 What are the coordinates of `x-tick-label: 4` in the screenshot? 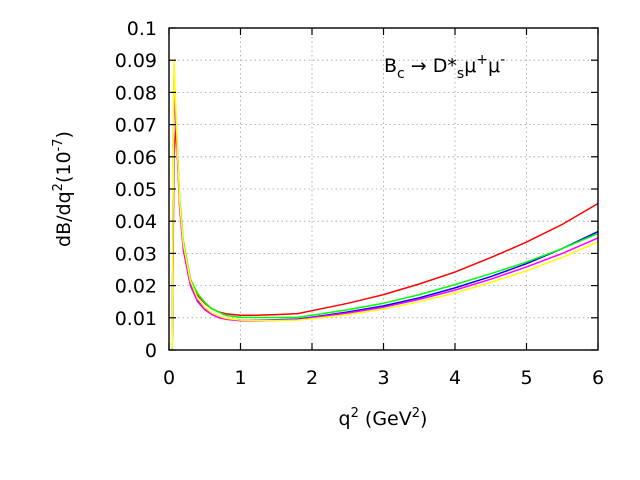 It's located at (455, 378).